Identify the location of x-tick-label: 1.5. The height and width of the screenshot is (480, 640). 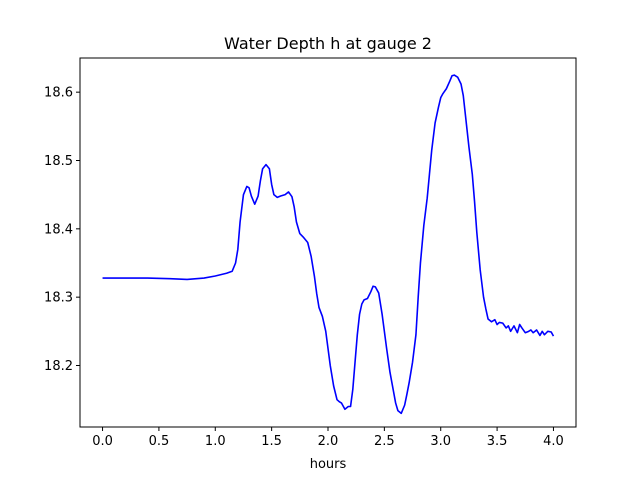
(271, 441).